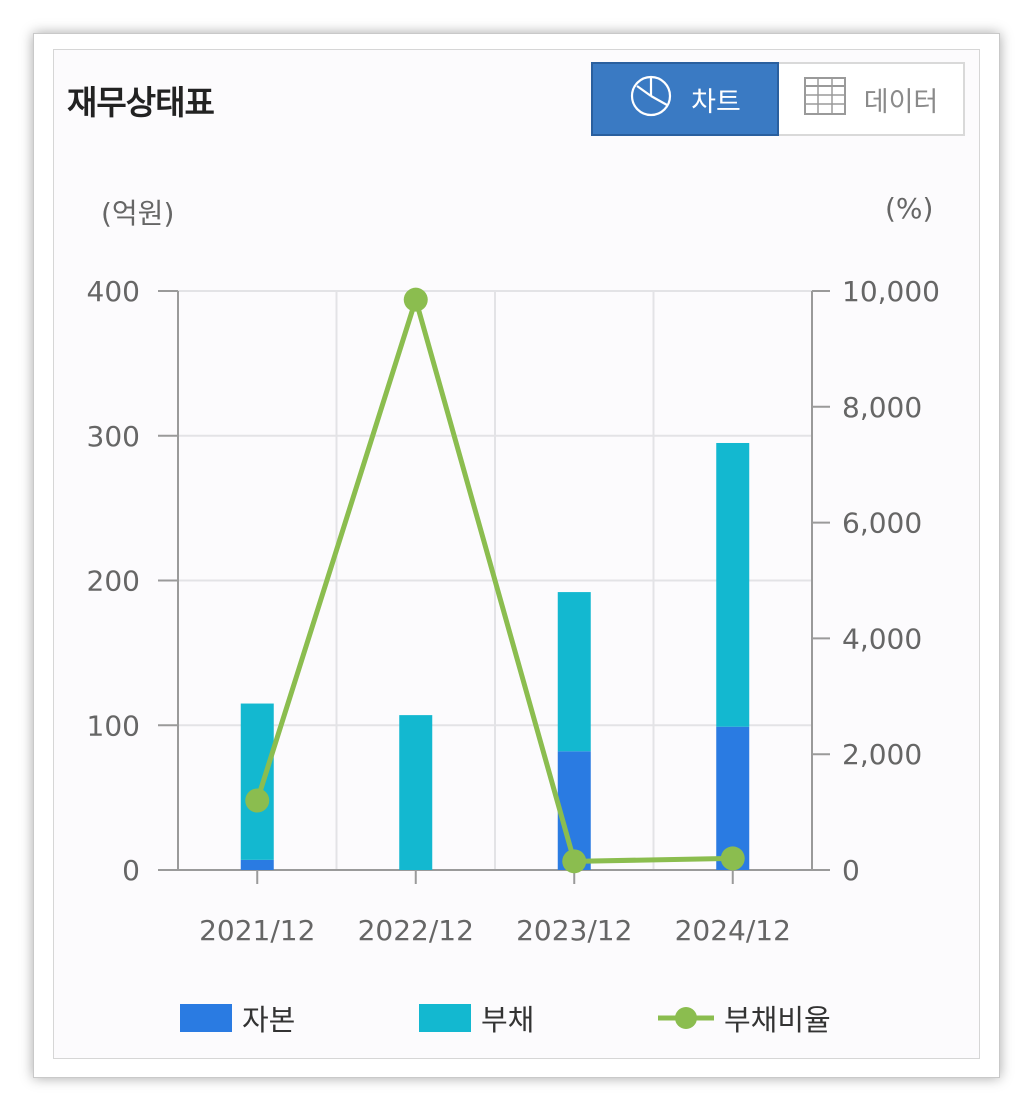 The height and width of the screenshot is (1111, 1032). What do you see at coordinates (237, 1018) in the screenshot?
I see `legend-item-equity: 자본` at bounding box center [237, 1018].